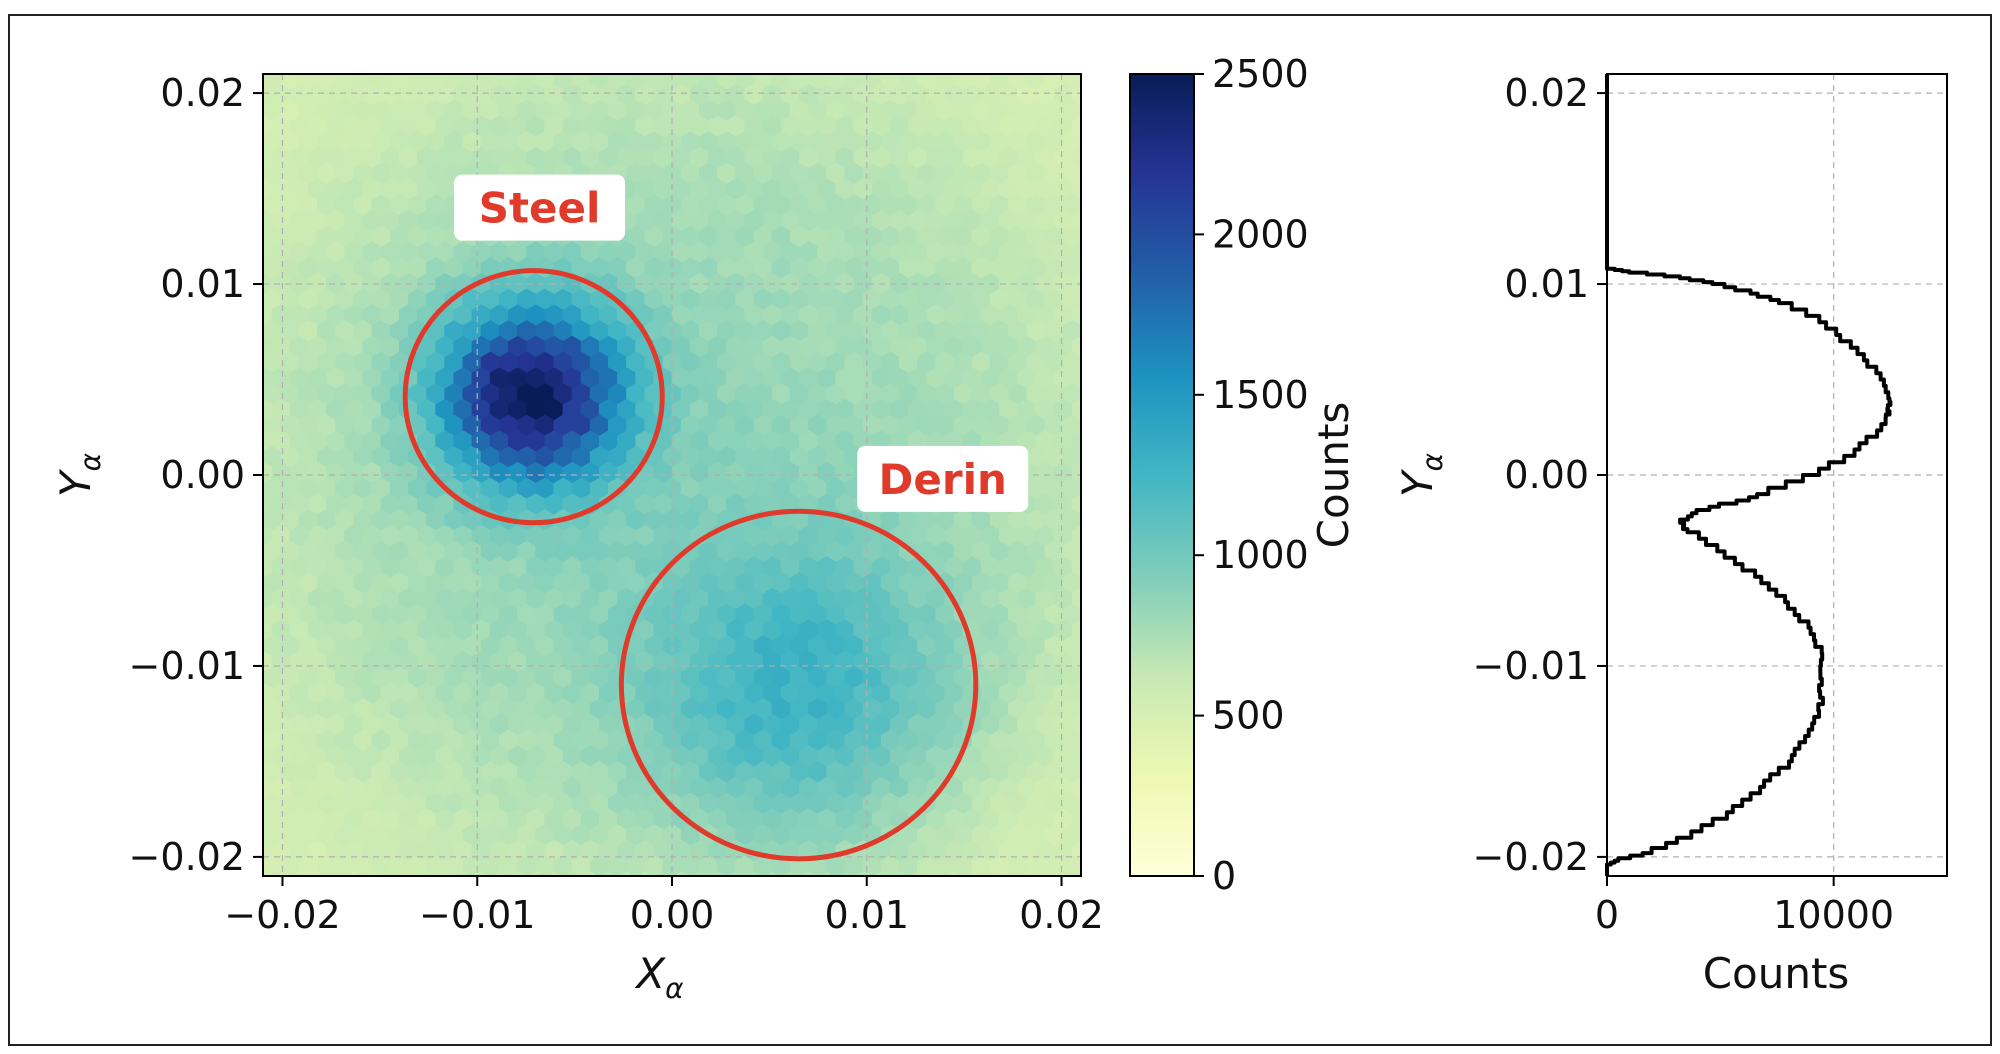 The width and height of the screenshot is (2000, 1054). What do you see at coordinates (533, 397) in the screenshot?
I see `annotation-circle-steel` at bounding box center [533, 397].